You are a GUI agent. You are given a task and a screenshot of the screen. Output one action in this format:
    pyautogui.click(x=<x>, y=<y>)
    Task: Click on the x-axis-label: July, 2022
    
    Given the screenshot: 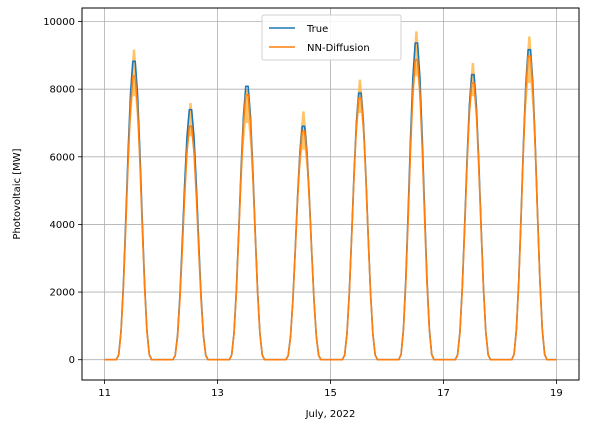 What is the action you would take?
    pyautogui.click(x=330, y=414)
    